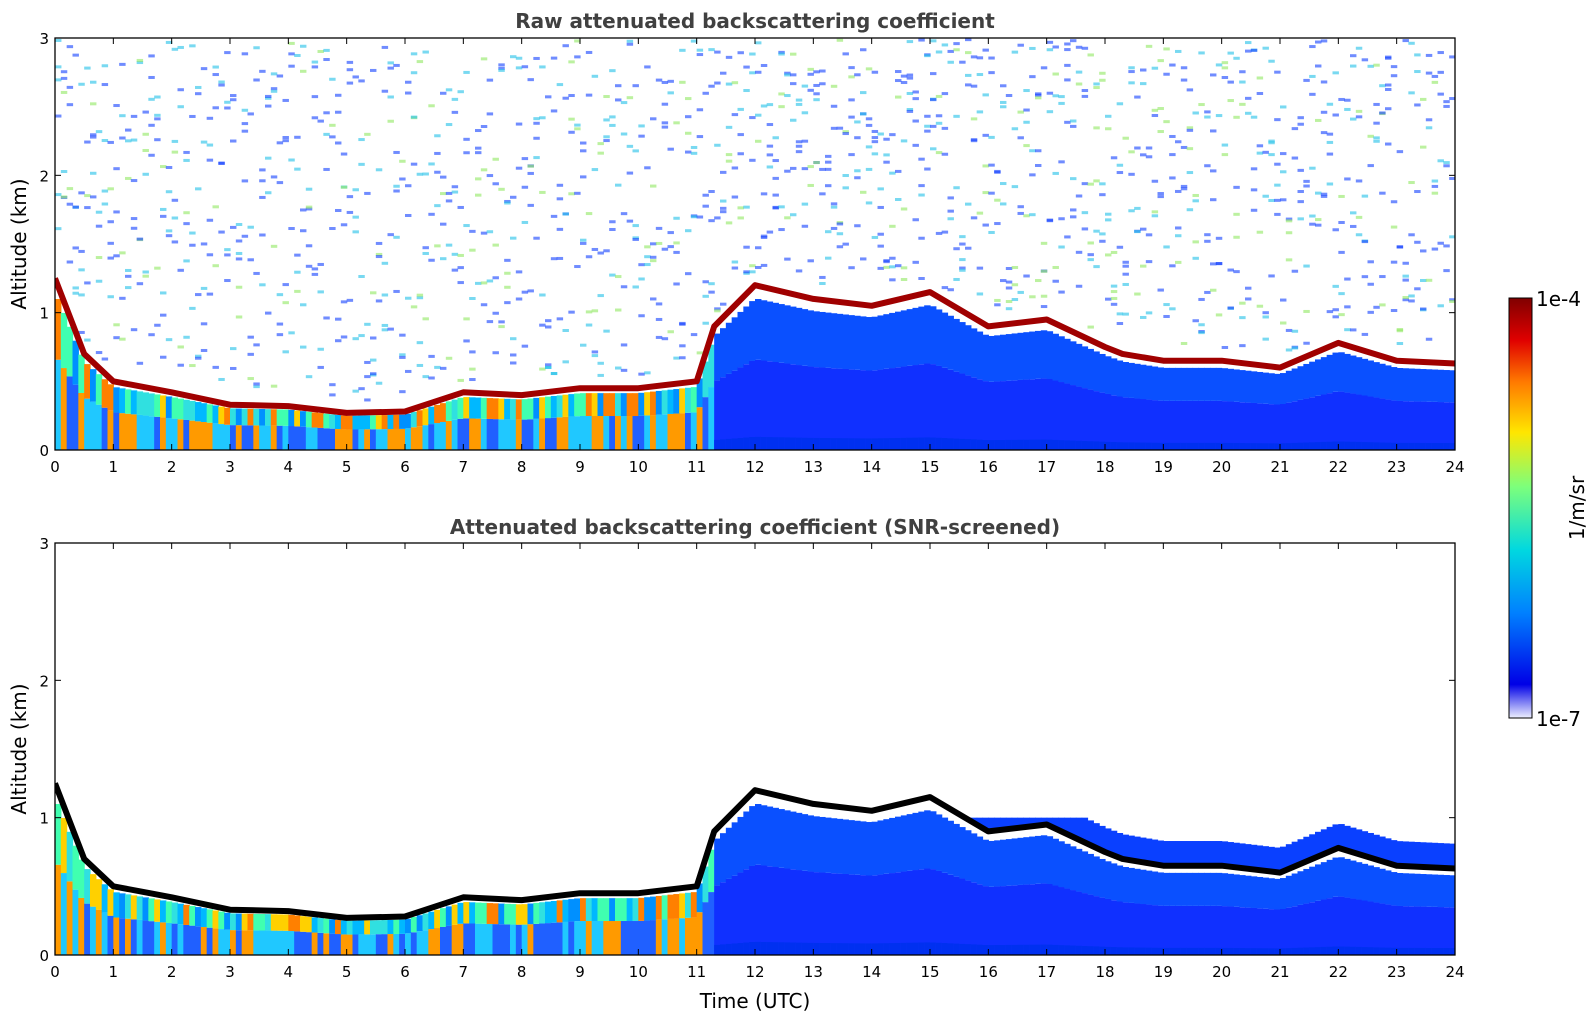  I want to click on x-tick-label: 4, so click(289, 972).